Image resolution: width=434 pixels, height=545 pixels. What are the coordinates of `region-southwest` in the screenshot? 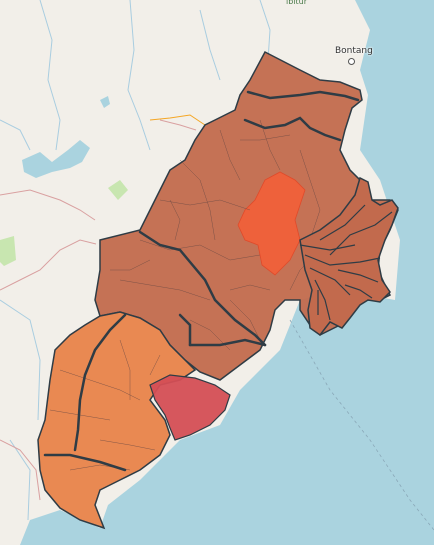 It's located at (117, 420).